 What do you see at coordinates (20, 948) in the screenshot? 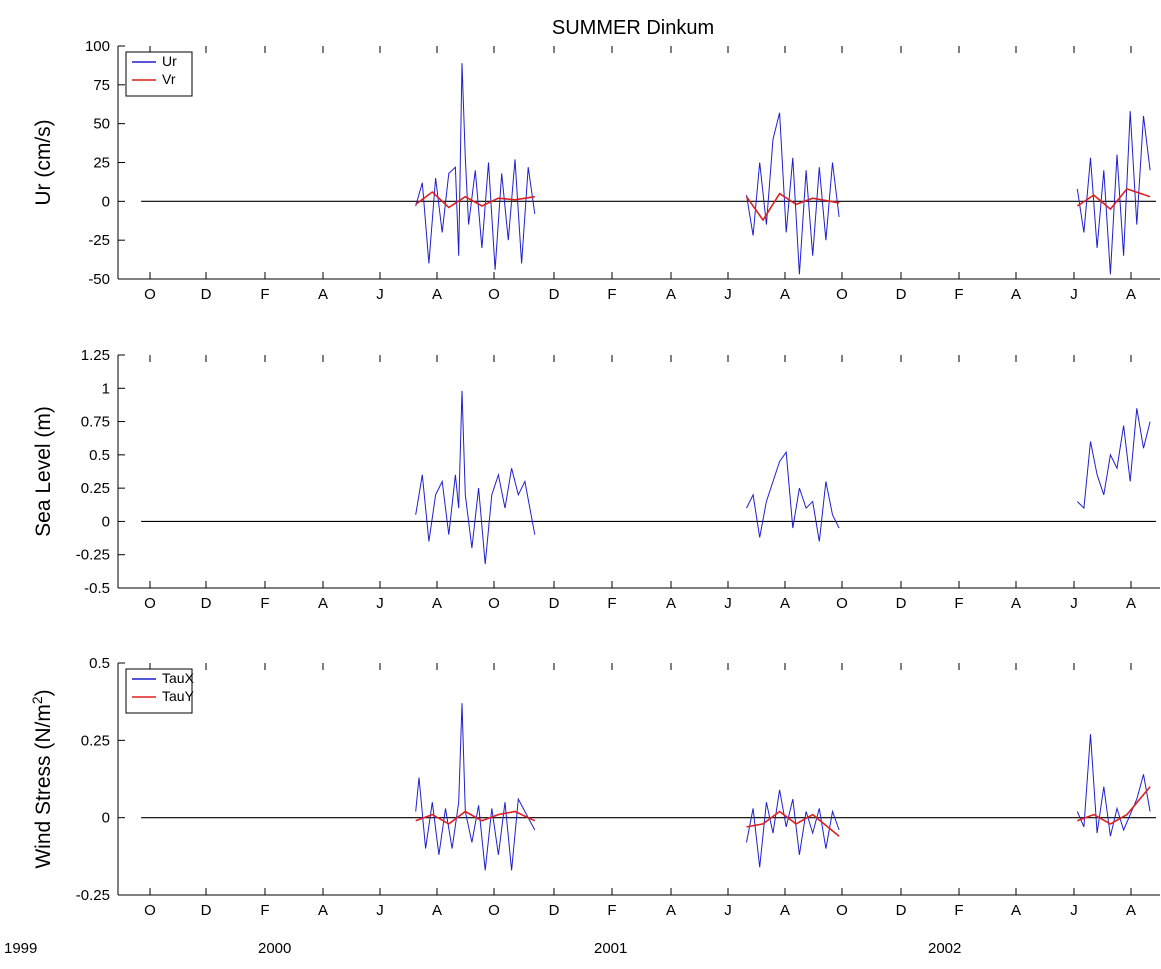
I see `year-label: 1999` at bounding box center [20, 948].